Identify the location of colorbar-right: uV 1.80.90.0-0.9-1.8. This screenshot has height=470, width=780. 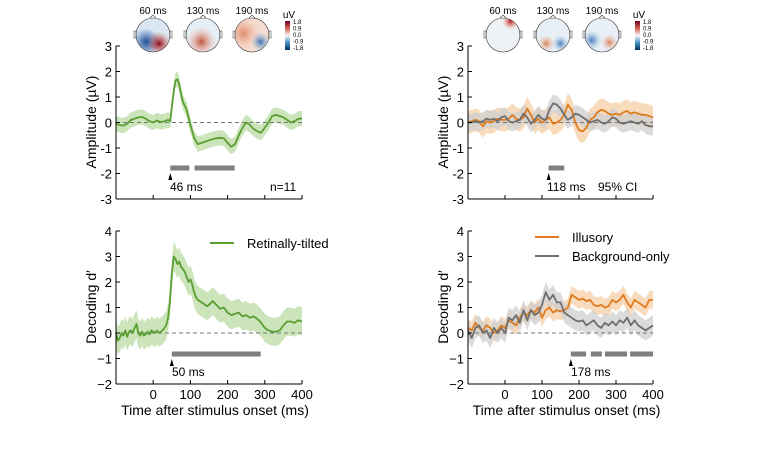
(643, 31).